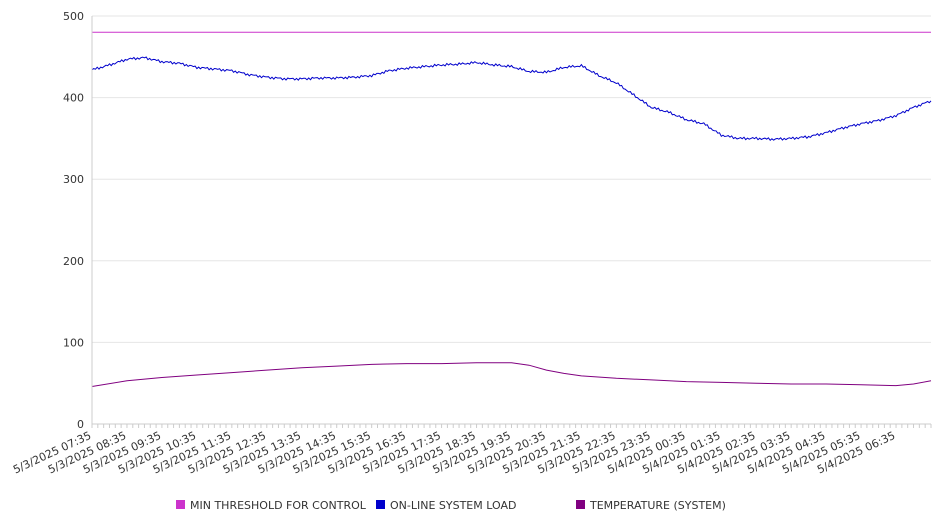 The height and width of the screenshot is (526, 946). I want to click on legend-label: TEMPERATURE (SYSTEM), so click(657, 505).